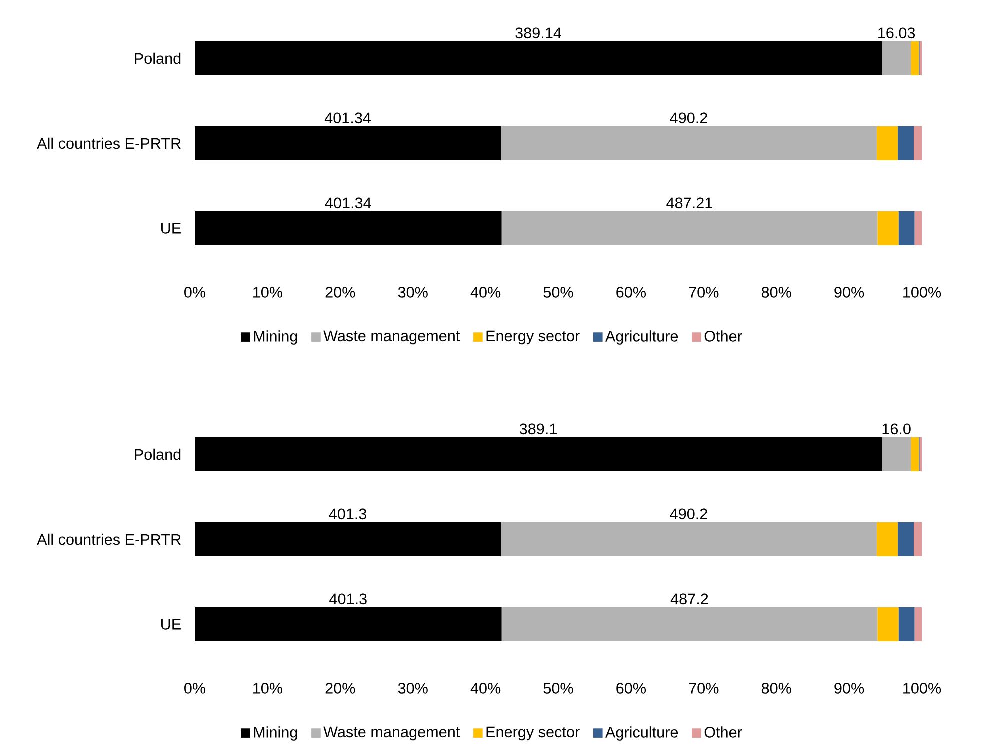 This screenshot has width=987, height=747. Describe the element at coordinates (689, 599) in the screenshot. I see `annotation: 487.2` at that location.